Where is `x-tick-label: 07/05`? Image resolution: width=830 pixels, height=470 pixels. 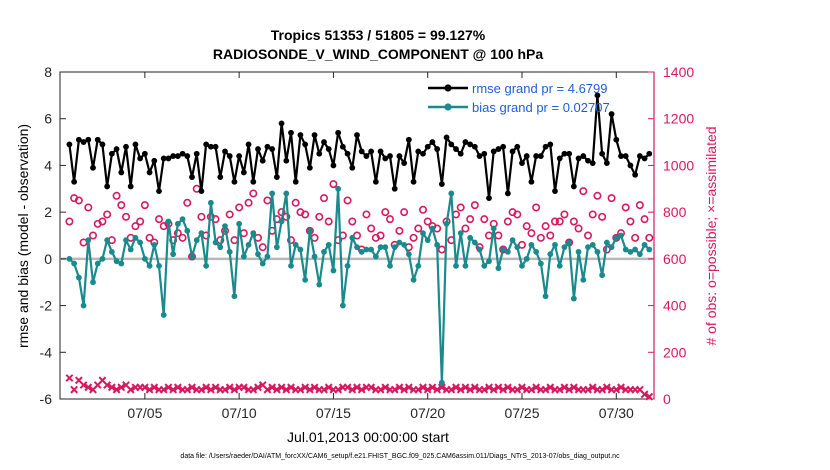 x-tick-label: 07/05 is located at coordinates (144, 413).